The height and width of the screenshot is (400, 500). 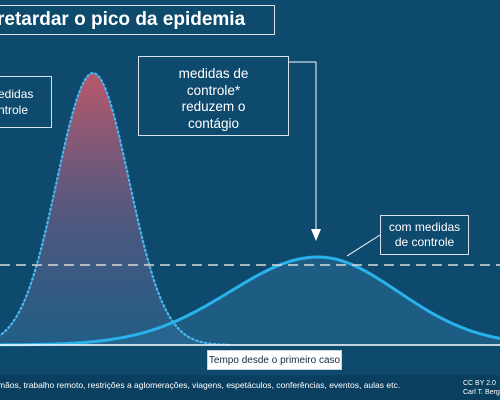 I want to click on license-line: CC BY 2.0, so click(x=479, y=383).